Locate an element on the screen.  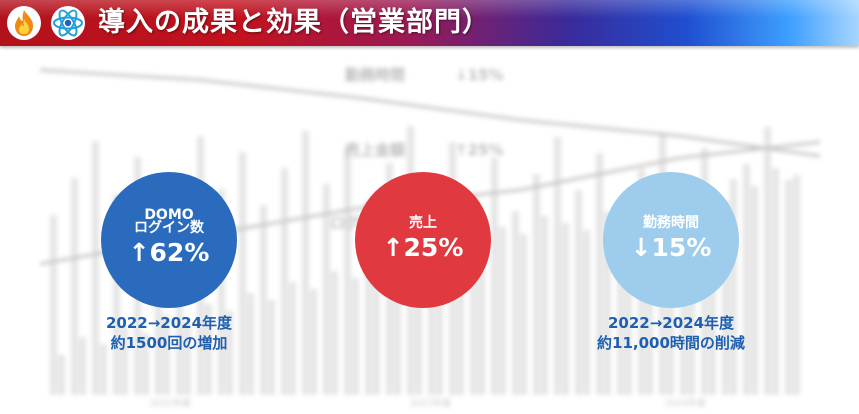
metric-circle-domo-logins: DOMO ログイン数 ↑62% is located at coordinates (169, 240).